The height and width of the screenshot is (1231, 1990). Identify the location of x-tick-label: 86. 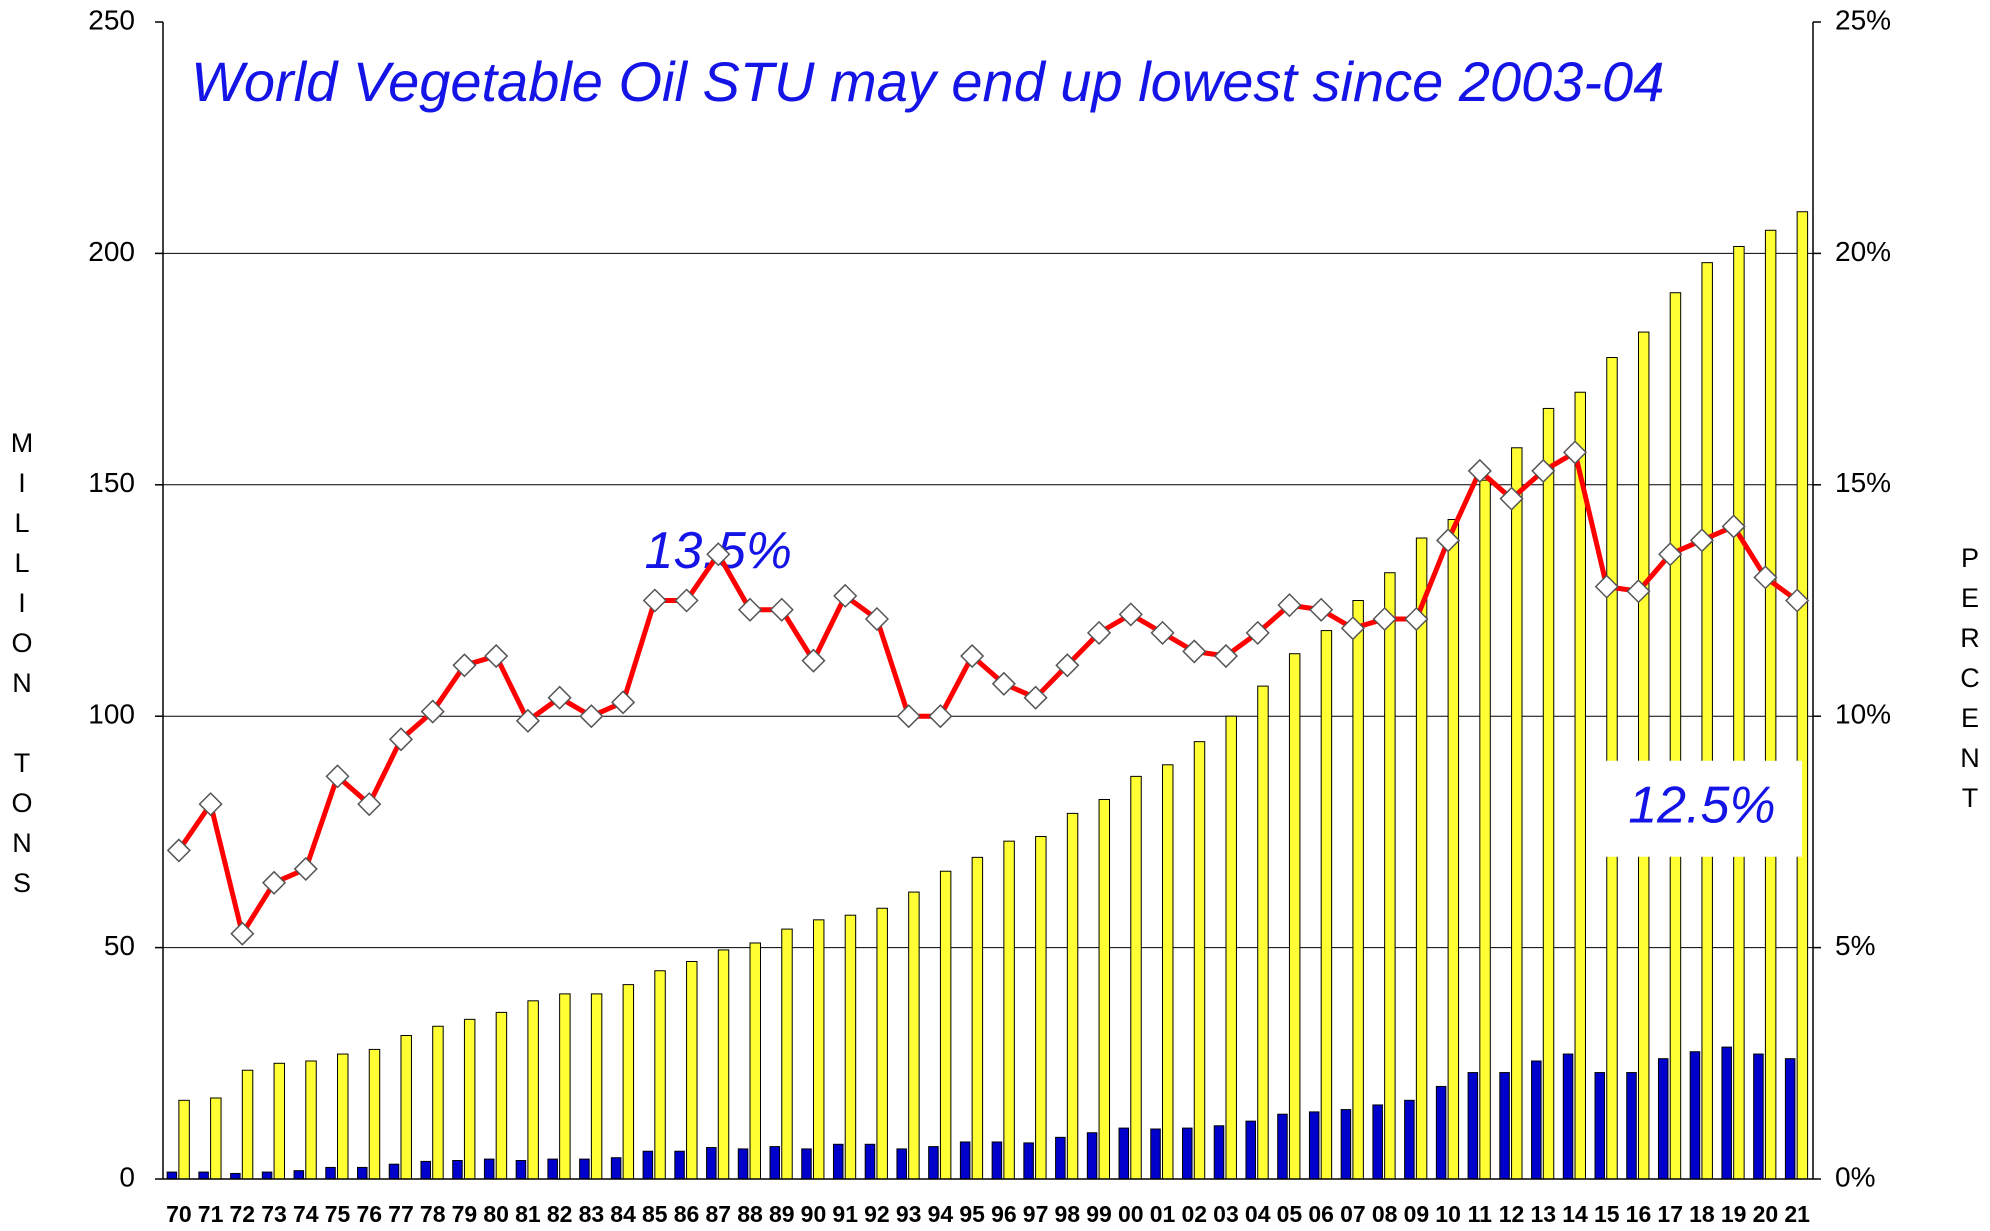
(687, 1214).